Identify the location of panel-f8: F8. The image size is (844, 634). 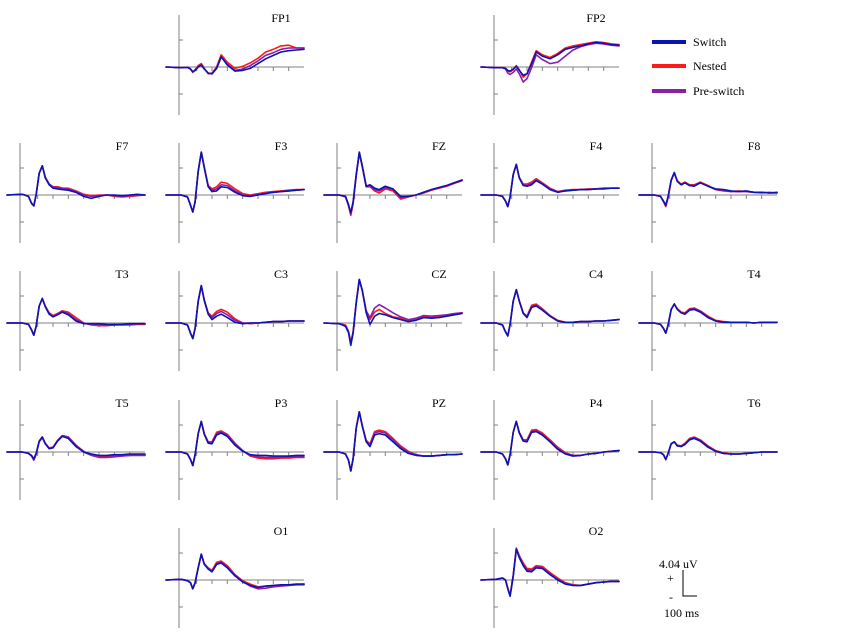
(708, 191).